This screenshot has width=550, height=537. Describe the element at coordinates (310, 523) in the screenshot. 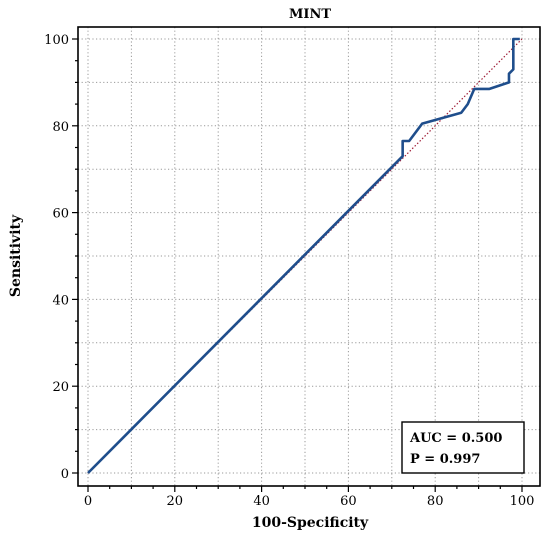

I see `x-axis-label: 100-Specificity` at that location.